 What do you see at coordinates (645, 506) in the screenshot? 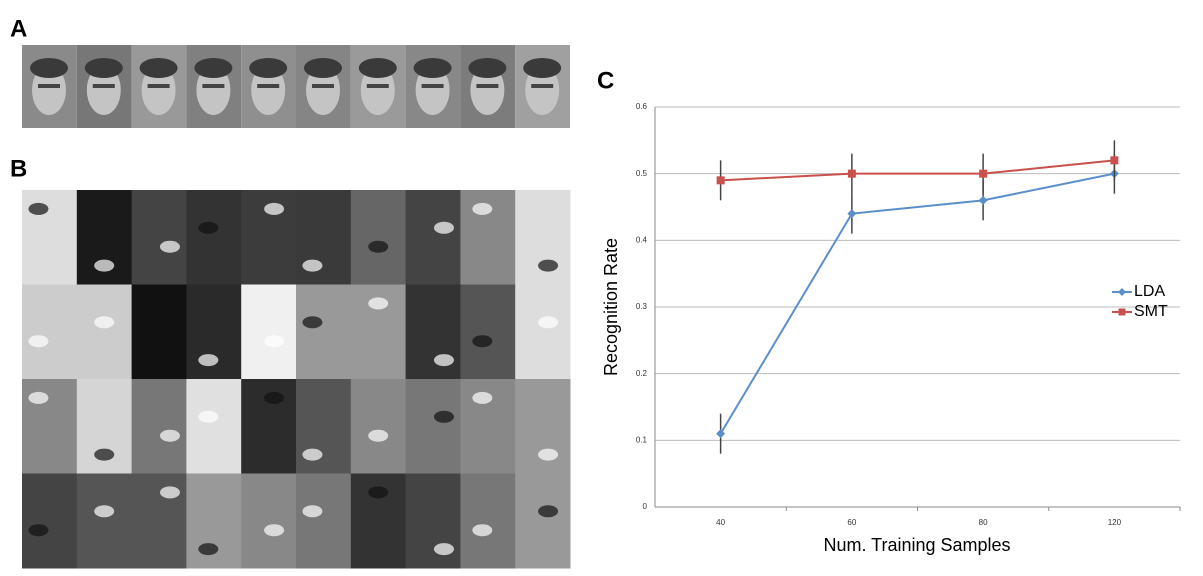
I see `y-tick-label: 0` at bounding box center [645, 506].